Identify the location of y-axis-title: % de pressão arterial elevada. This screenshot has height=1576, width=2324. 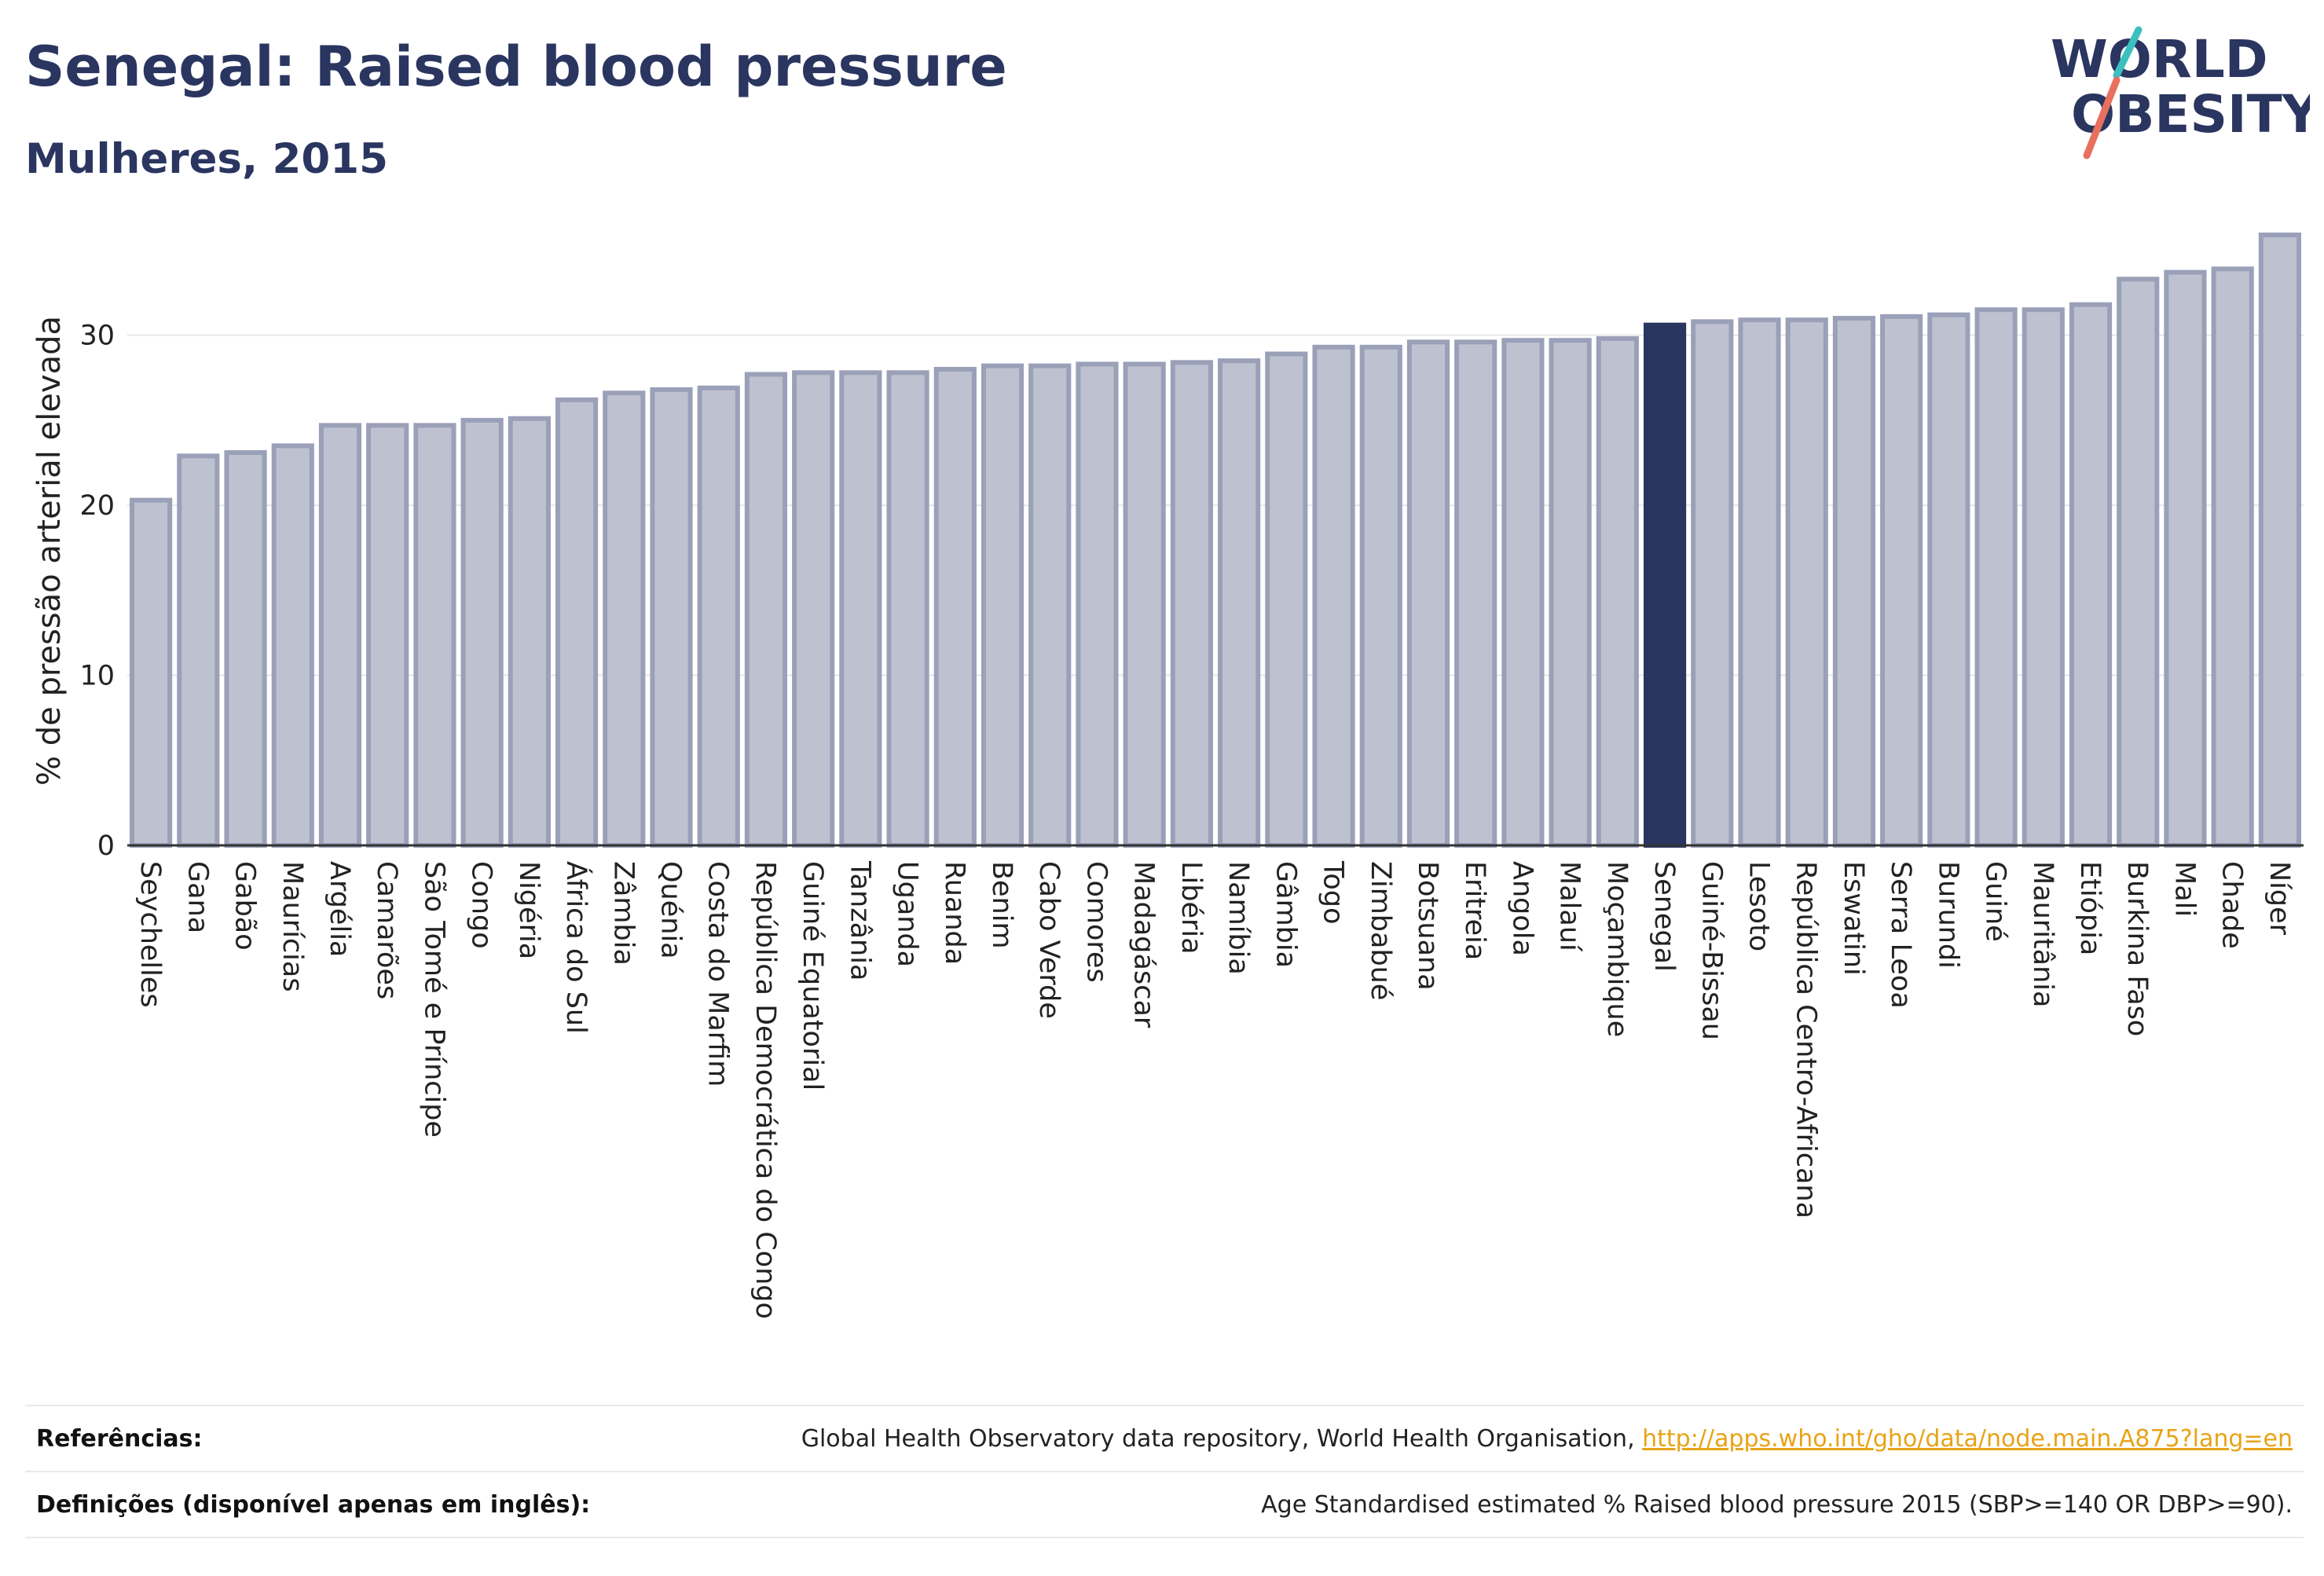
(49, 551).